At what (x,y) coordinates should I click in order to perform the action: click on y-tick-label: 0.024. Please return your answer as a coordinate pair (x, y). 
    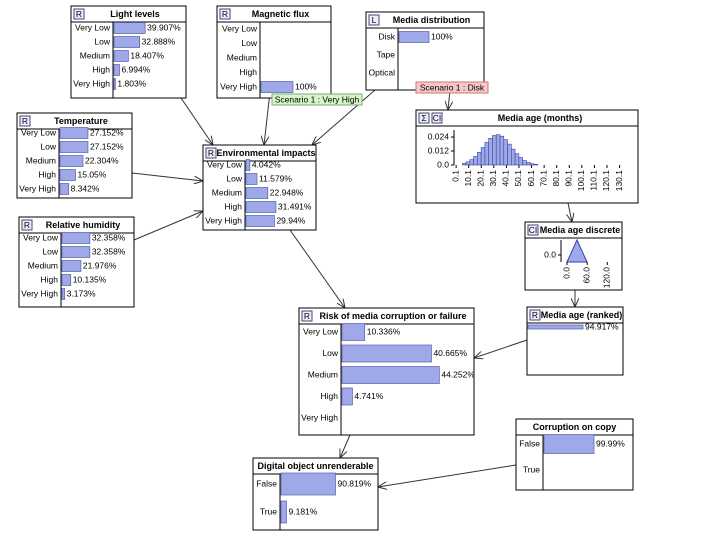
    Looking at the image, I should click on (439, 136).